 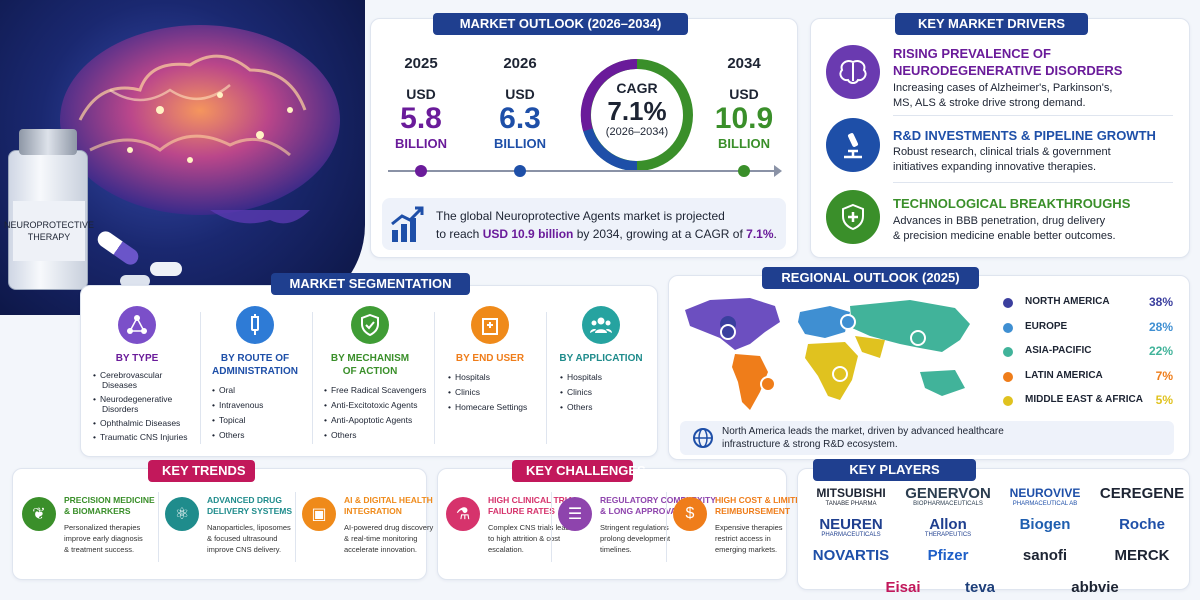 I want to click on list-item: Anti-Excitotoxic Agents, so click(x=375, y=405).